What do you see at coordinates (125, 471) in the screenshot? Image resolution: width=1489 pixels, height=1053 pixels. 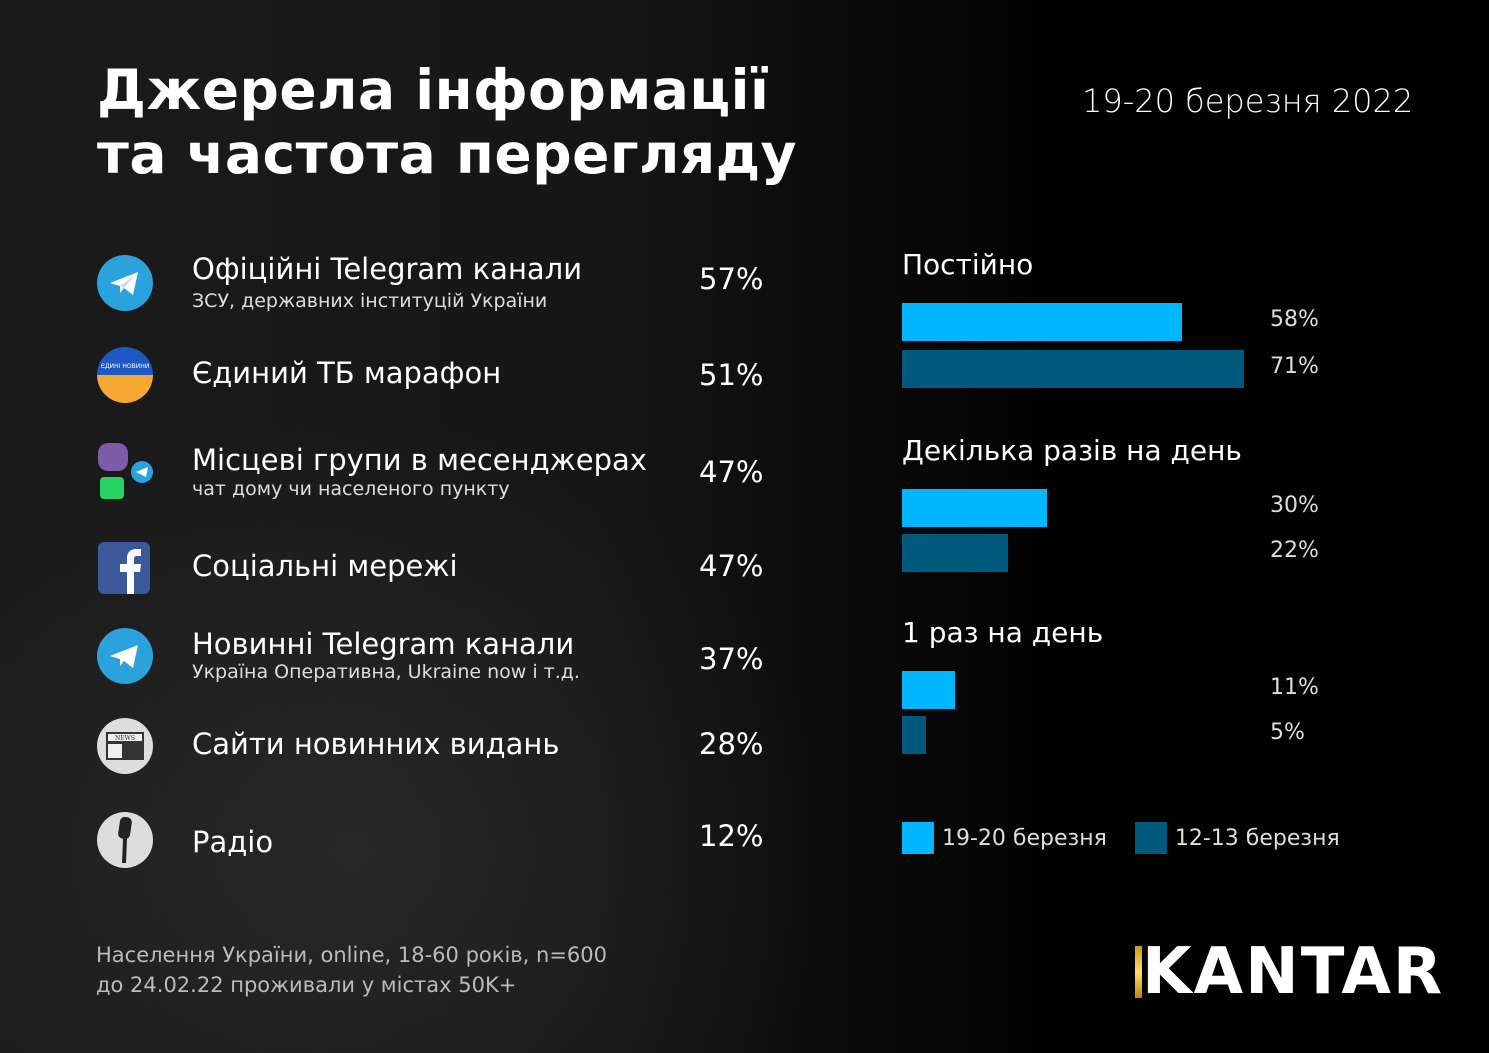 I see `messengers-icon` at bounding box center [125, 471].